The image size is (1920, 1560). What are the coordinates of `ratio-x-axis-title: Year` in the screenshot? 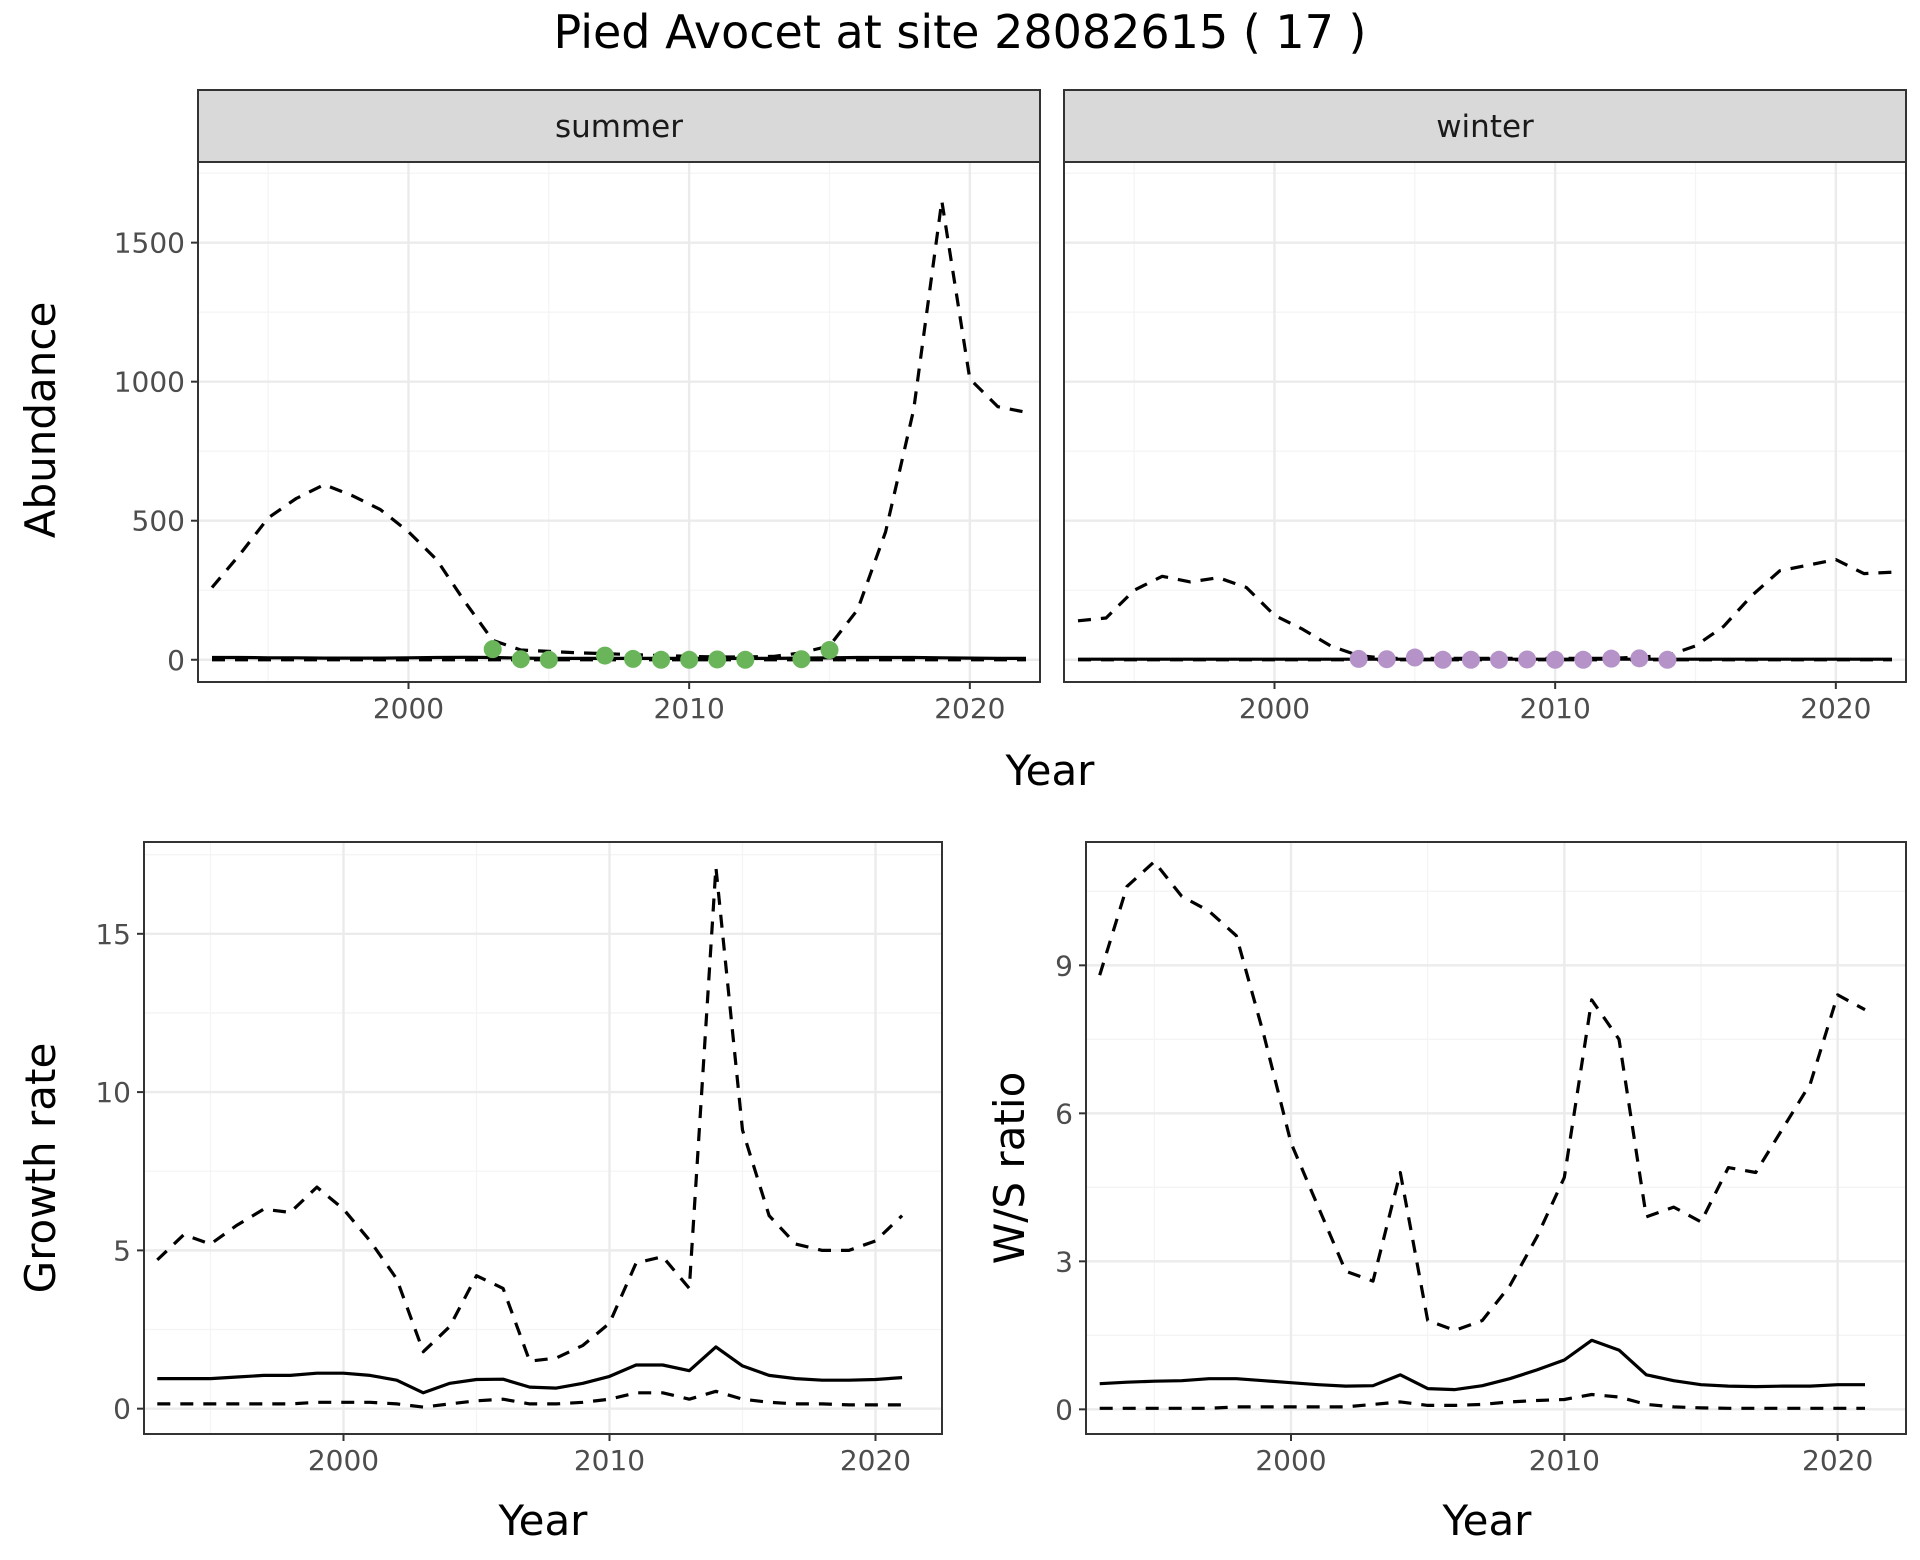 It's located at (1487, 1520).